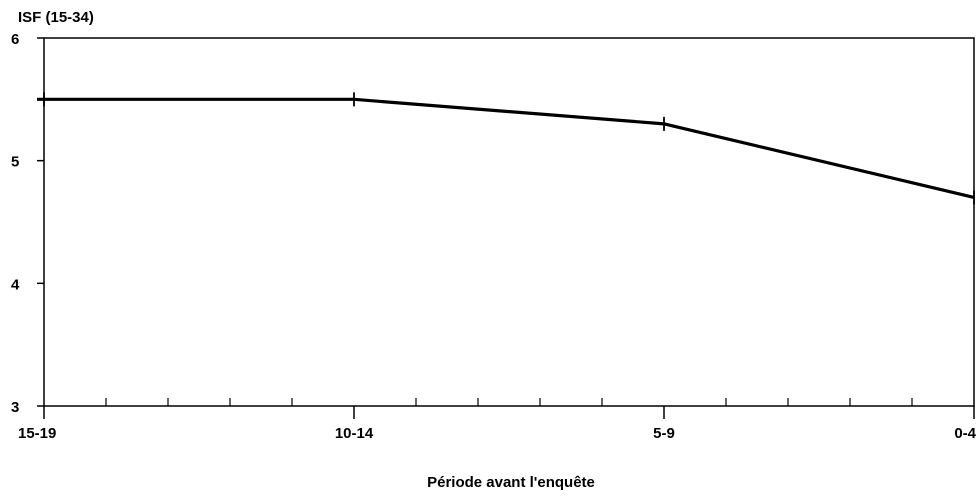 This screenshot has height=496, width=978. What do you see at coordinates (15, 39) in the screenshot?
I see `y-tick-label: 6` at bounding box center [15, 39].